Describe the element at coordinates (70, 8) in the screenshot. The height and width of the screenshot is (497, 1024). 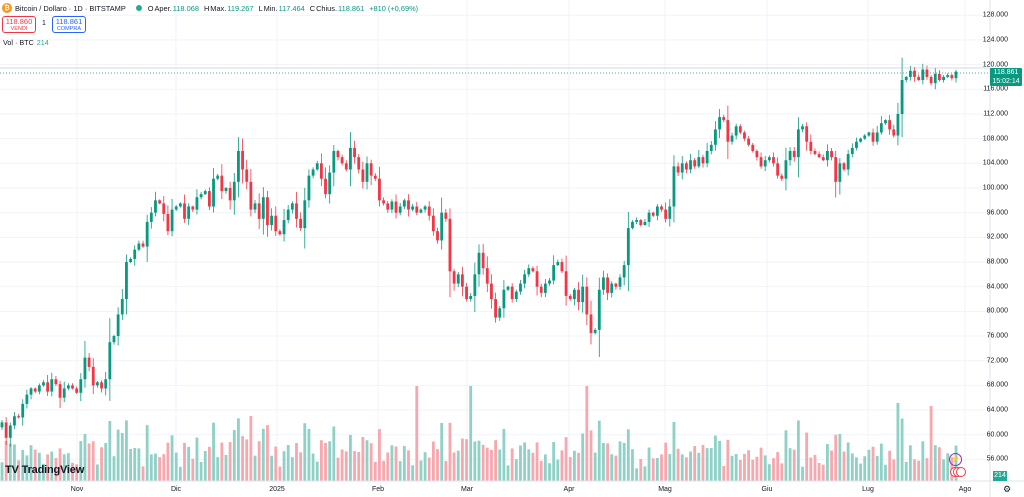
I see `symbol-title: Bitcoin / Dollaro · 1D · BITSTAMP` at that location.